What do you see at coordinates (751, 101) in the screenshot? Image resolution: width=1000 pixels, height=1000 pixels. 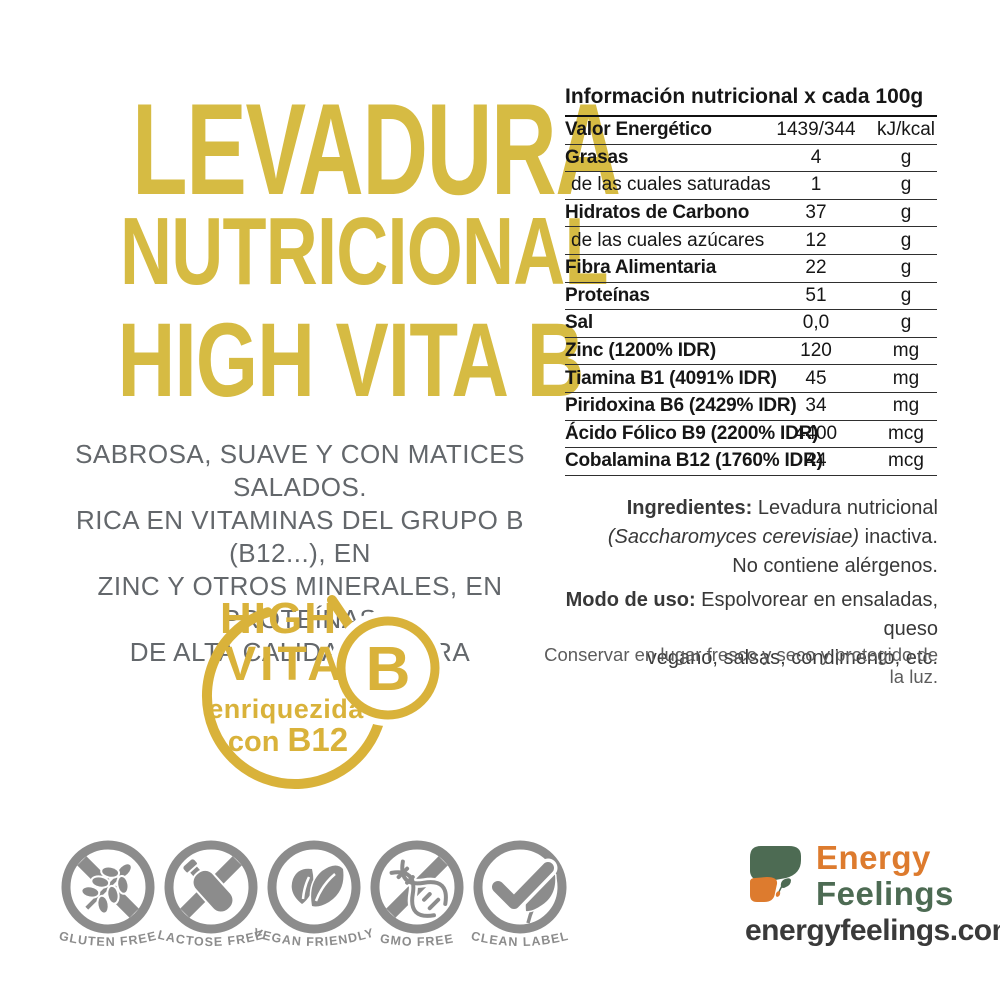 I see `nutrition-table-header: Información nutricional x cada 100g` at bounding box center [751, 101].